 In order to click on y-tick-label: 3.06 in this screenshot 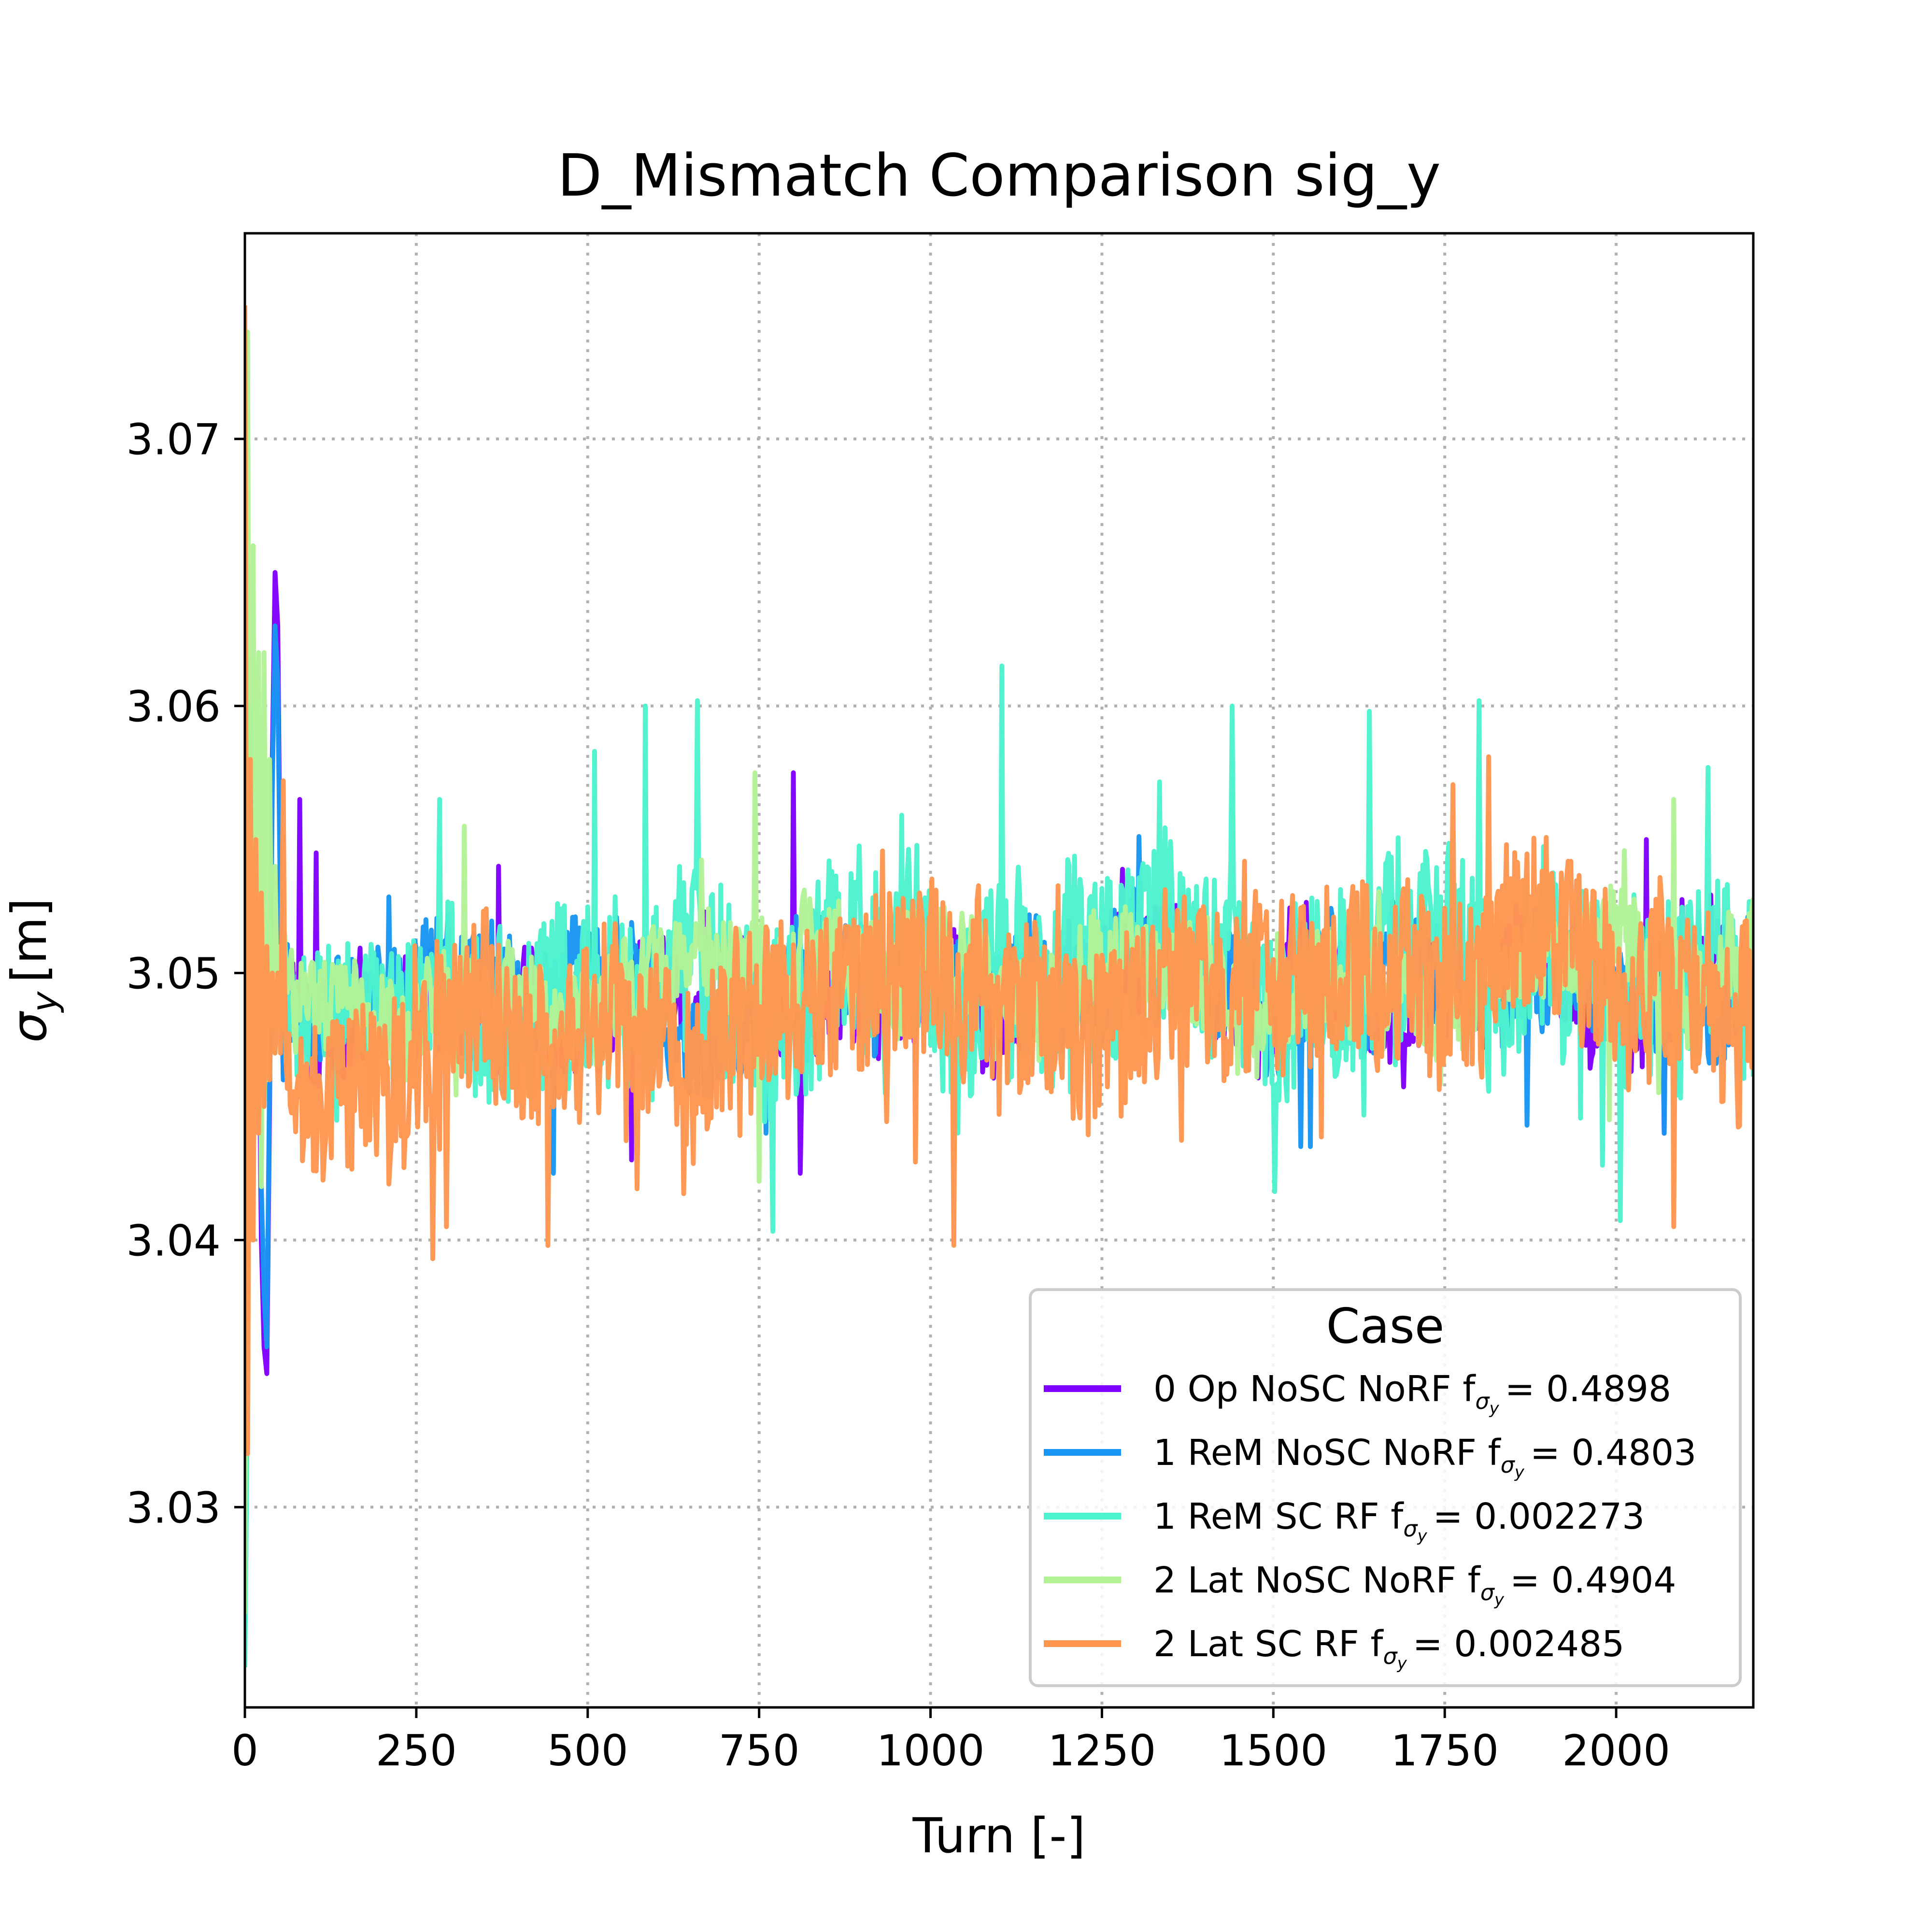, I will do `click(173, 707)`.